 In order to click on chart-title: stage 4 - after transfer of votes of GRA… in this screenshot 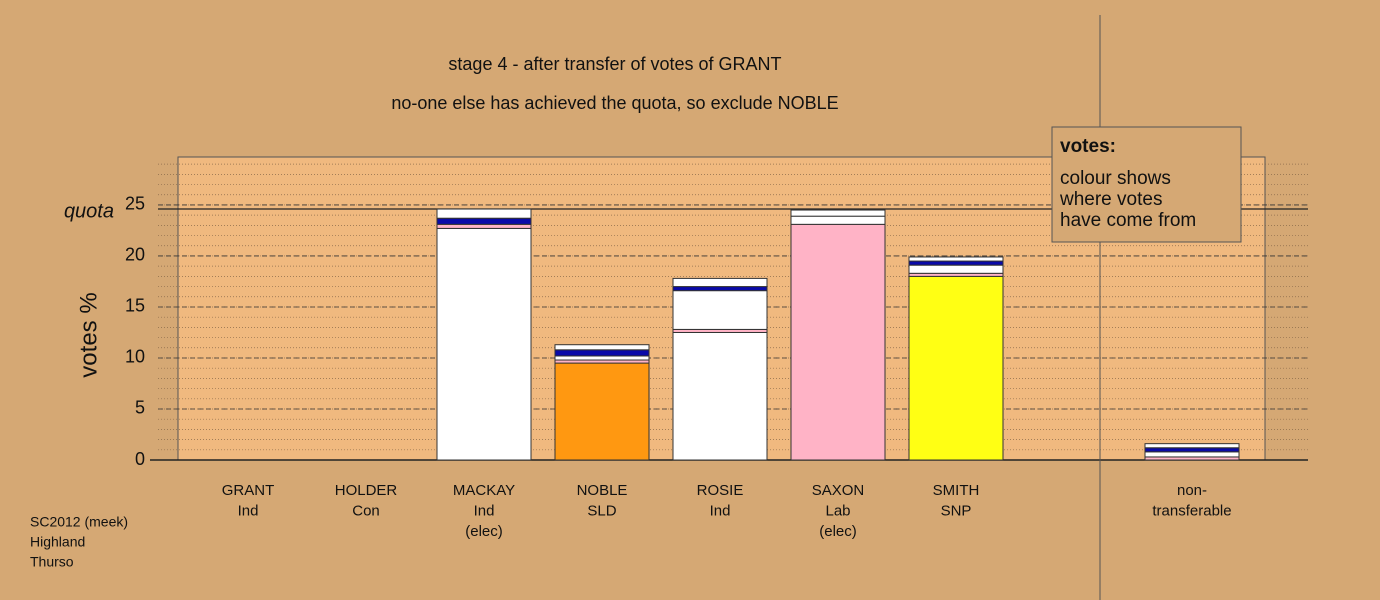, I will do `click(614, 64)`.